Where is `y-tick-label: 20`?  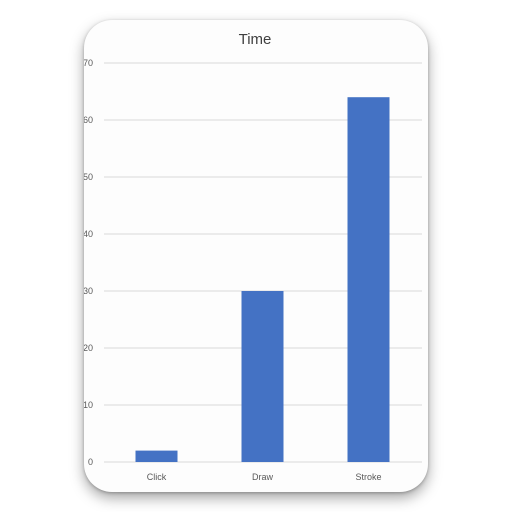 y-tick-label: 20 is located at coordinates (88, 348).